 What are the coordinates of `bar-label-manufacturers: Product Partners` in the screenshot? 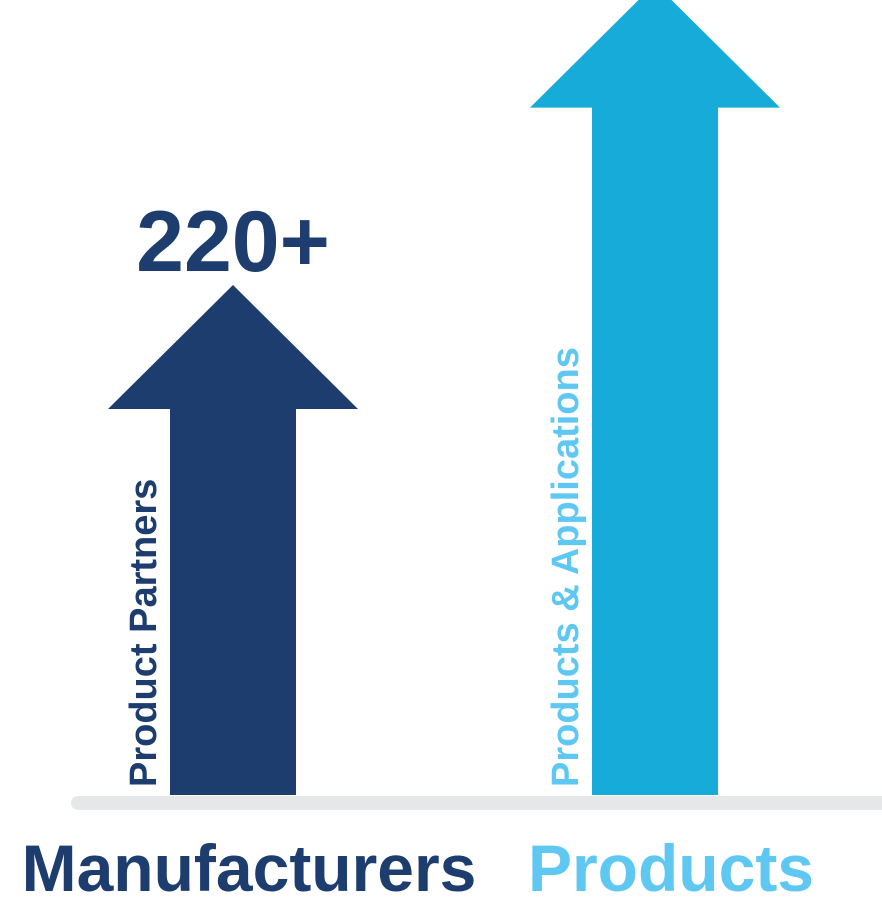 It's located at (144, 633).